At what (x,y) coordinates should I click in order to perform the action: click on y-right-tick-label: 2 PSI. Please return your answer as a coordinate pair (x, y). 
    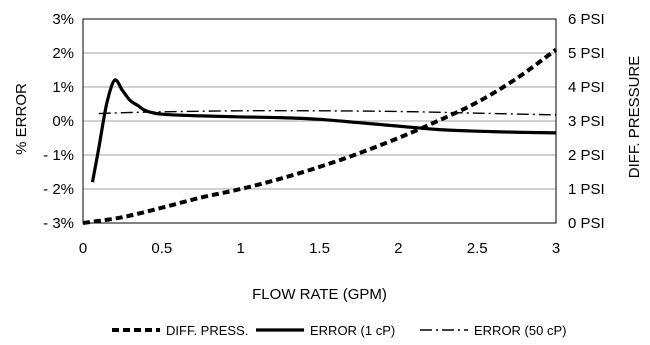
    Looking at the image, I should click on (586, 155).